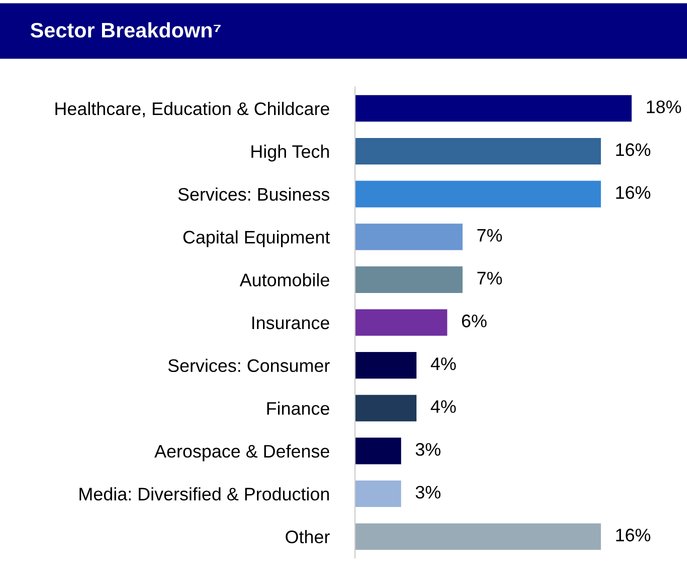 Image resolution: width=687 pixels, height=566 pixels. I want to click on text: Sector Breakdown⁷, so click(125, 30).